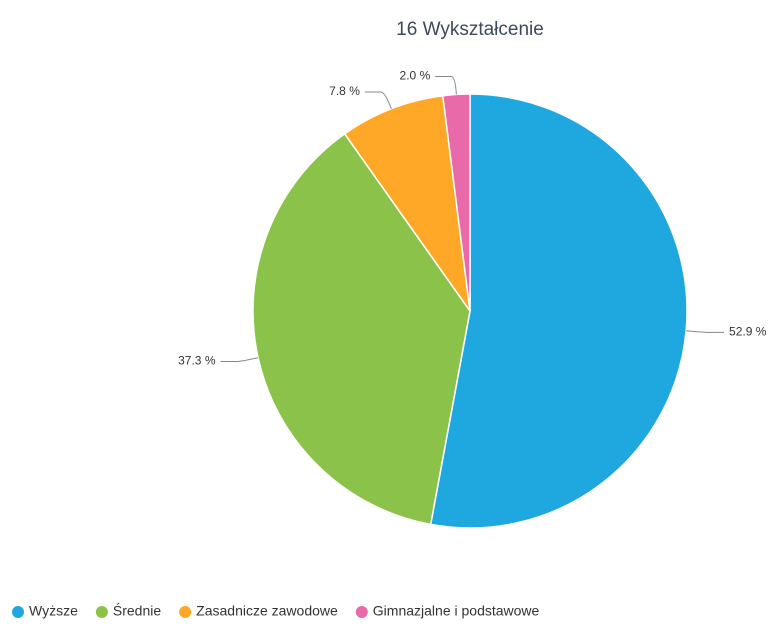 The image size is (781, 624). I want to click on legend-text: Gimnazjalne i podstawowe, so click(456, 611).